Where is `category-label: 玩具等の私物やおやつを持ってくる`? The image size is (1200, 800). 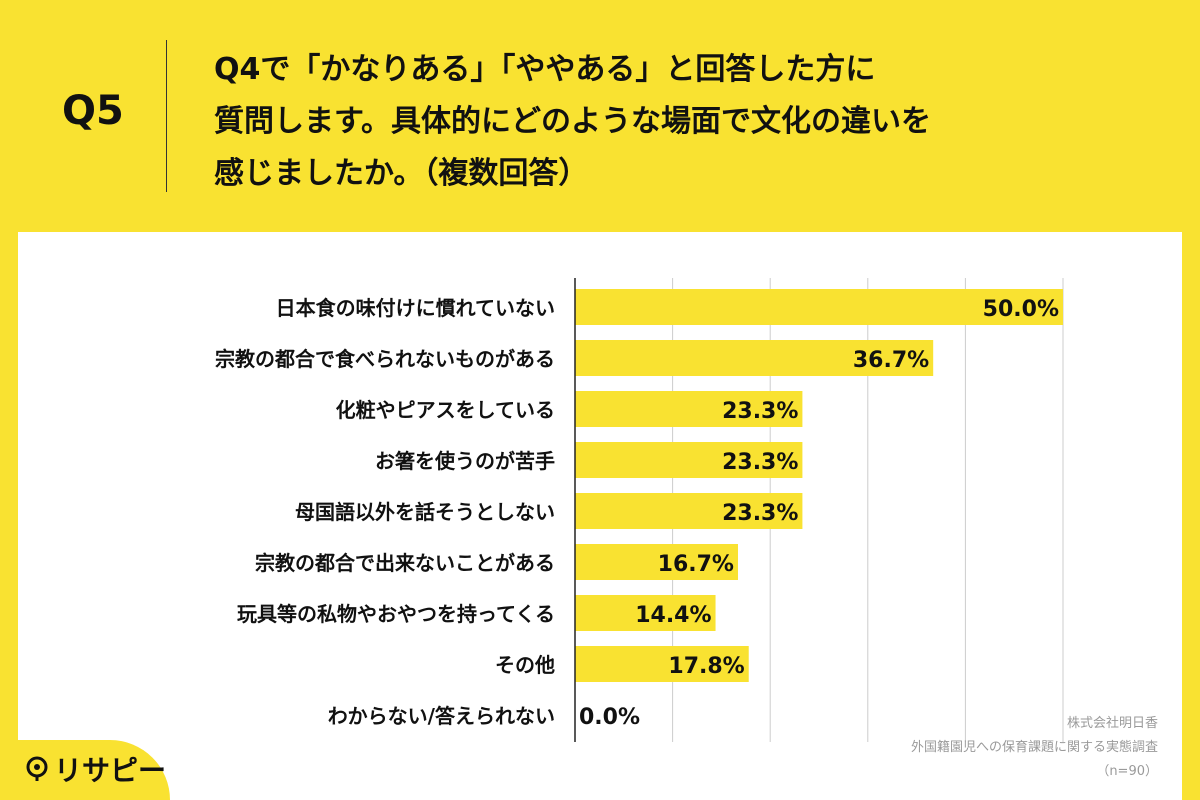
category-label: 玩具等の私物やおやつを持ってくる is located at coordinates (396, 614).